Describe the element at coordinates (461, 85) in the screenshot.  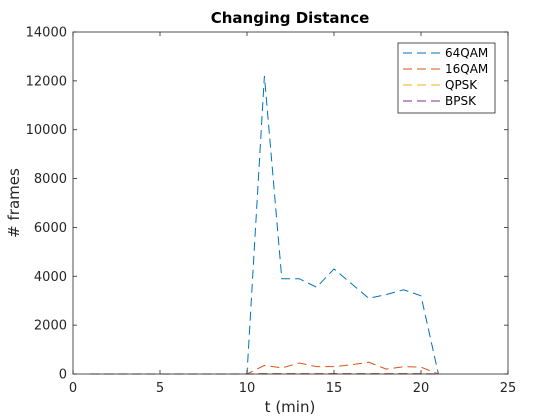
I see `legend-label-2: QPSK` at that location.